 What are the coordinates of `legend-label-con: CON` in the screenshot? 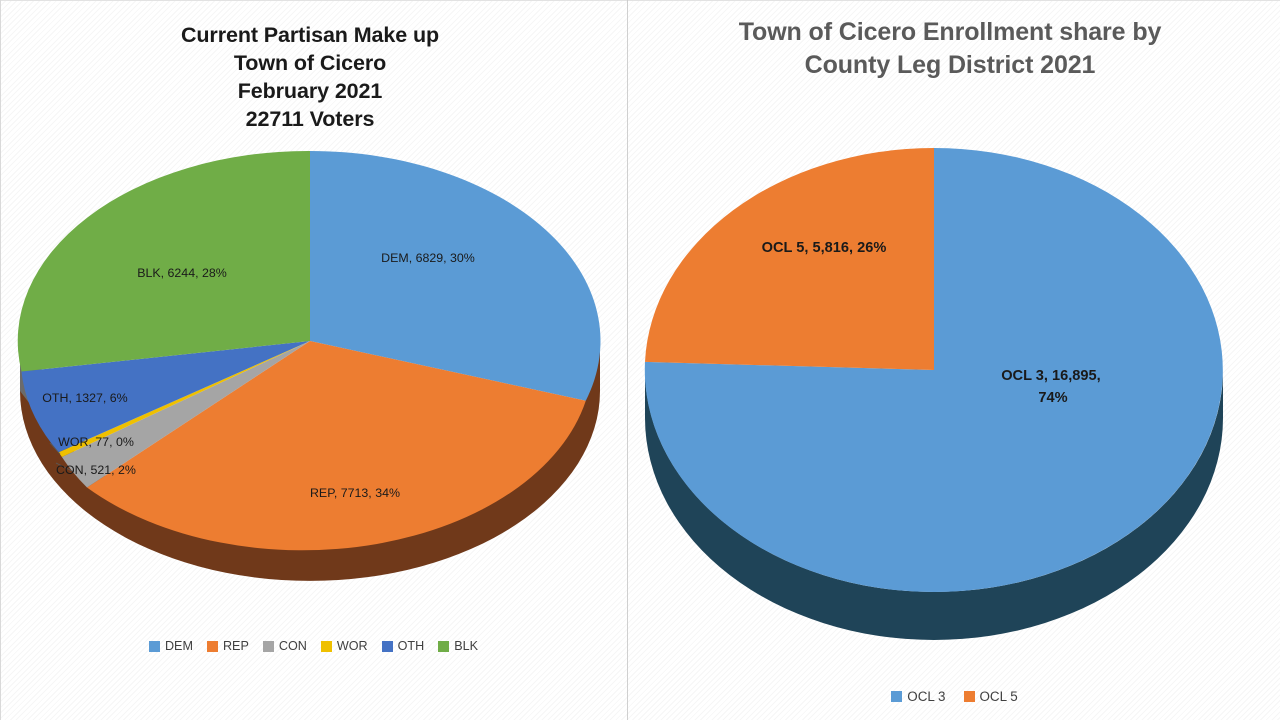 It's located at (292, 646).